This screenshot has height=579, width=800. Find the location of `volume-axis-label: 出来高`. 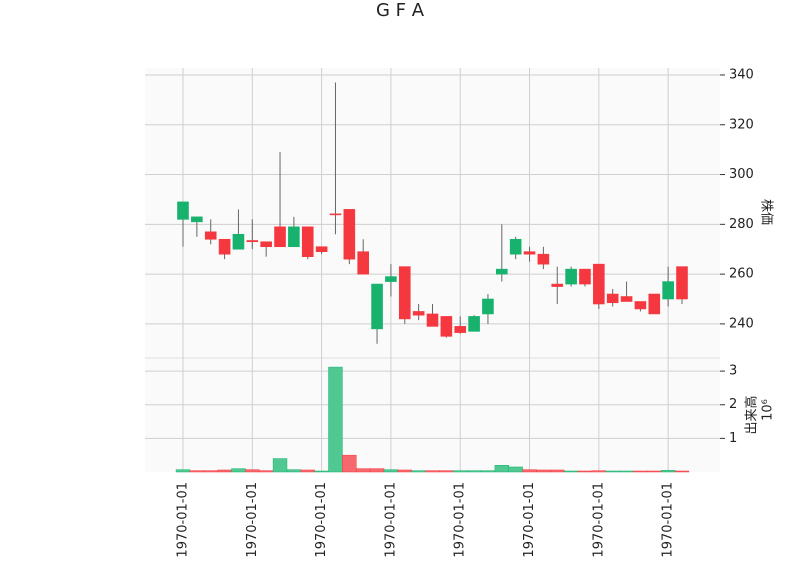

volume-axis-label: 出来高 is located at coordinates (752, 414).